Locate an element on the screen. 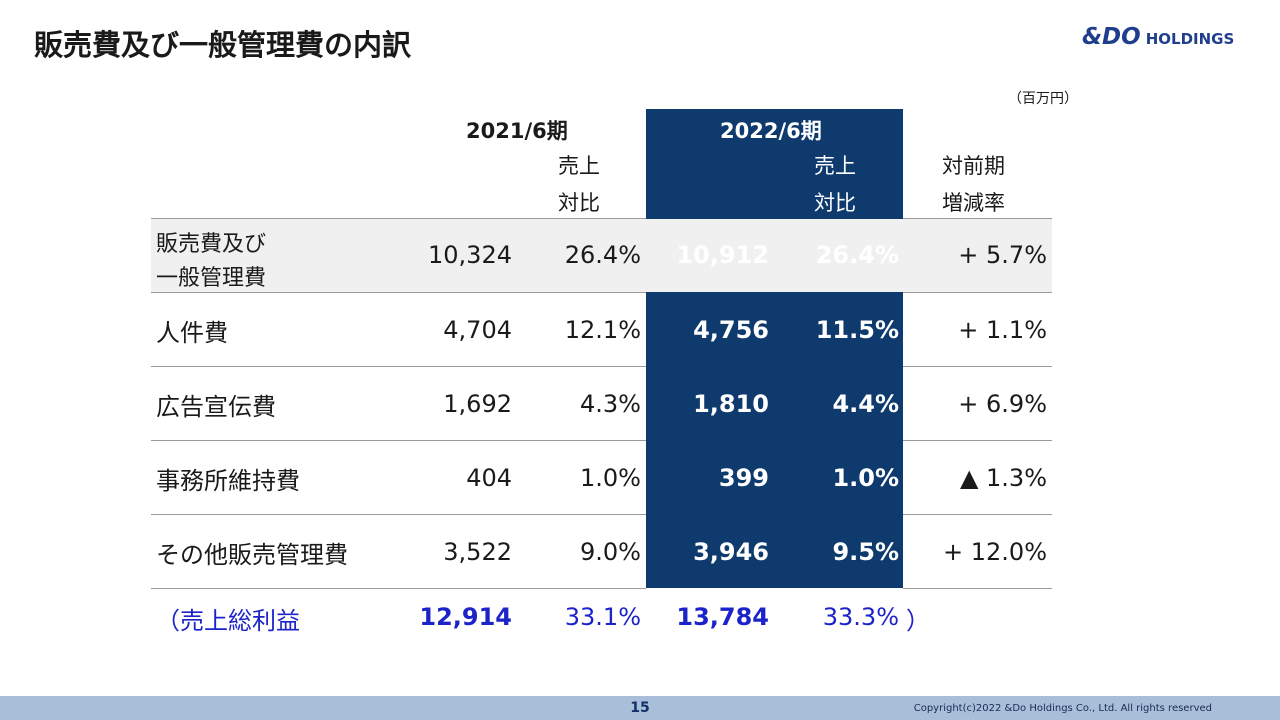  value-2022: 10,912 is located at coordinates (722, 255).